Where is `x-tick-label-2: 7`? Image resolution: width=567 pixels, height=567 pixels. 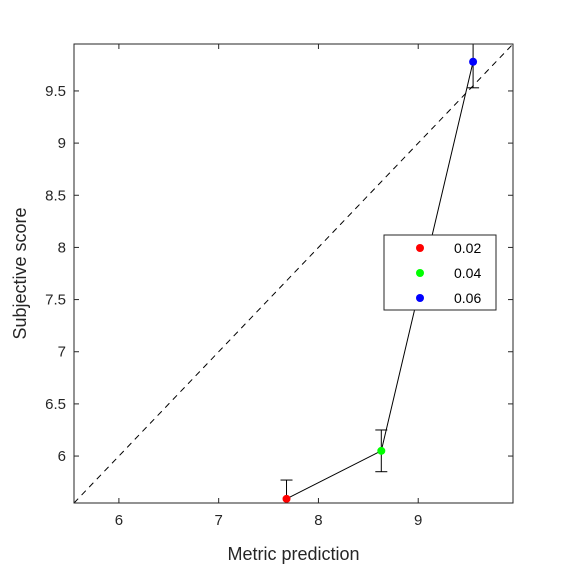
x-tick-label-2: 7 is located at coordinates (218, 520).